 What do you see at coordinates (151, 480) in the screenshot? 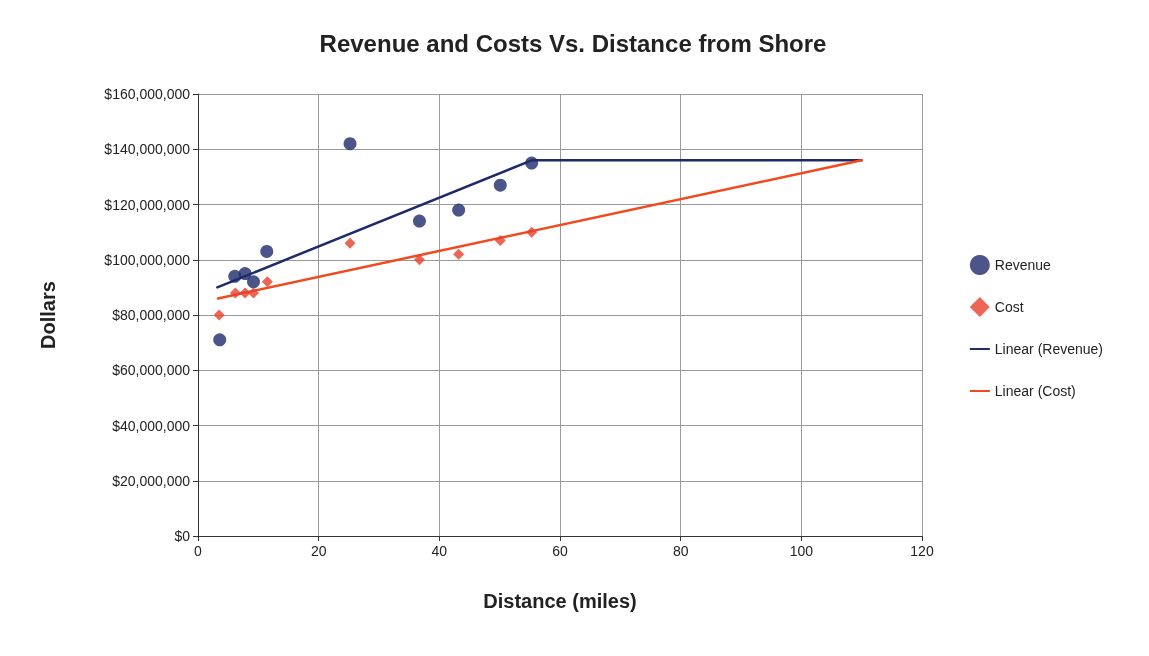
I see `y-tick-label: $20,000,000` at bounding box center [151, 480].